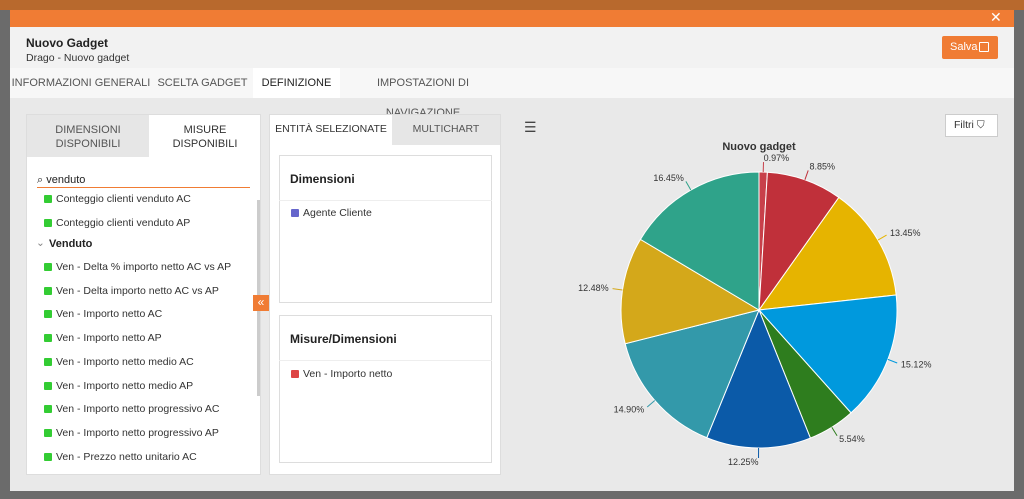  Describe the element at coordinates (385, 389) in the screenshot. I see `measures-box` at that location.